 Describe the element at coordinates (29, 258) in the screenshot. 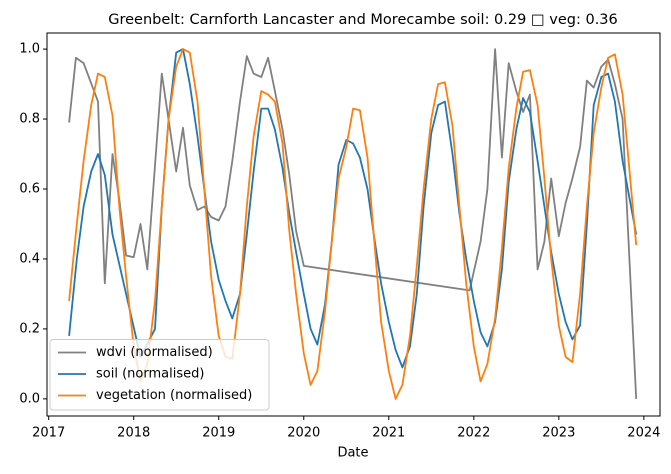

I see `y-tick-label: 0.4` at that location.